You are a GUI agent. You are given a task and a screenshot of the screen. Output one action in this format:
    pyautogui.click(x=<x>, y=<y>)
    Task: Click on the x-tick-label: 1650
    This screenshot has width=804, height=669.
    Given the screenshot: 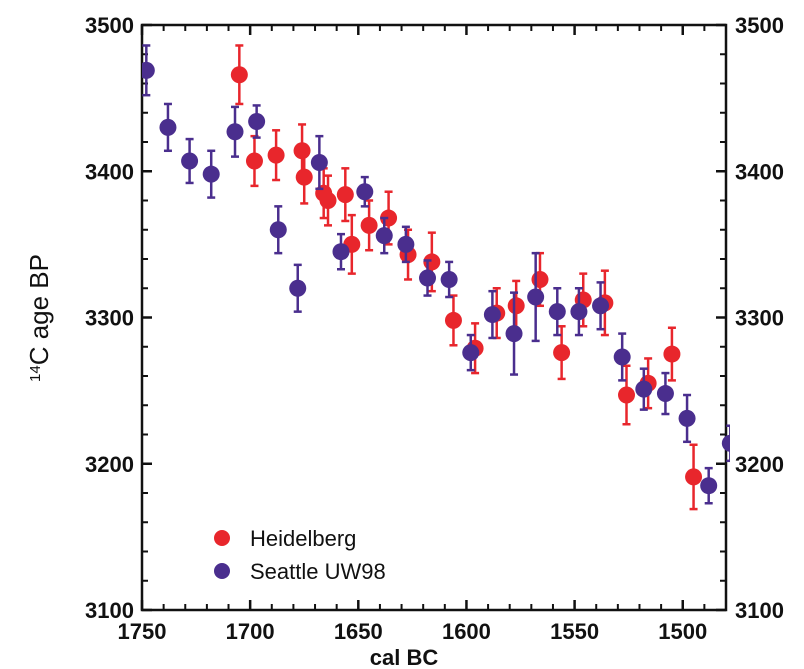 What is the action you would take?
    pyautogui.click(x=358, y=631)
    